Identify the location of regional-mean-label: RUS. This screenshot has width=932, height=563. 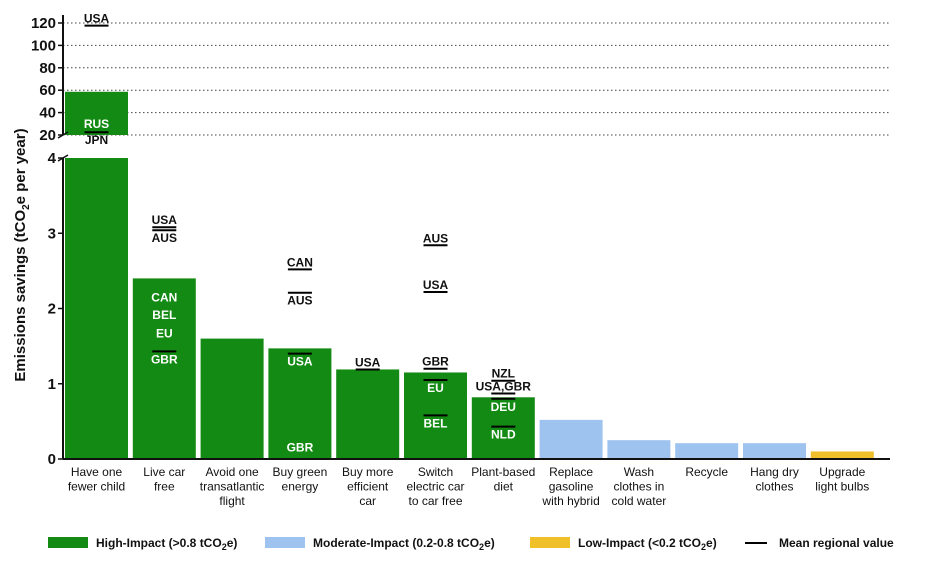
(96, 124).